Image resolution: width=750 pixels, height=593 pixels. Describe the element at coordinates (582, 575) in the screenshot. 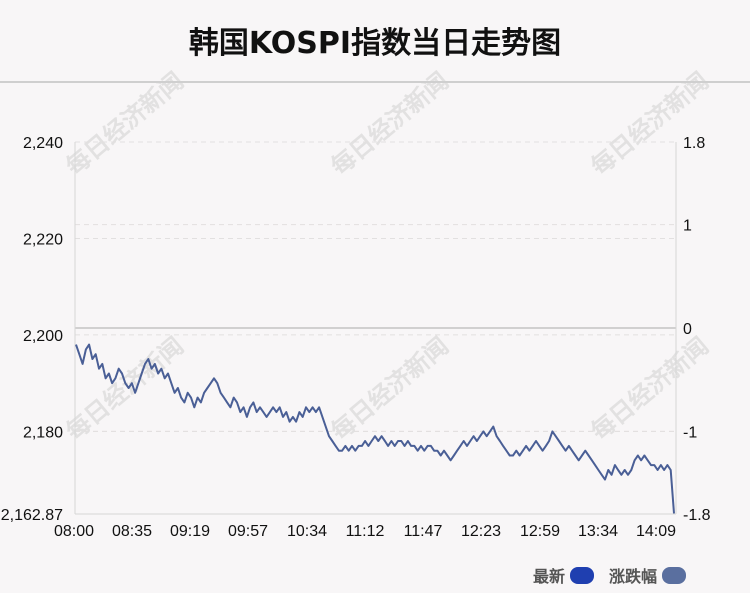

I see `legend-latest-swatch` at that location.